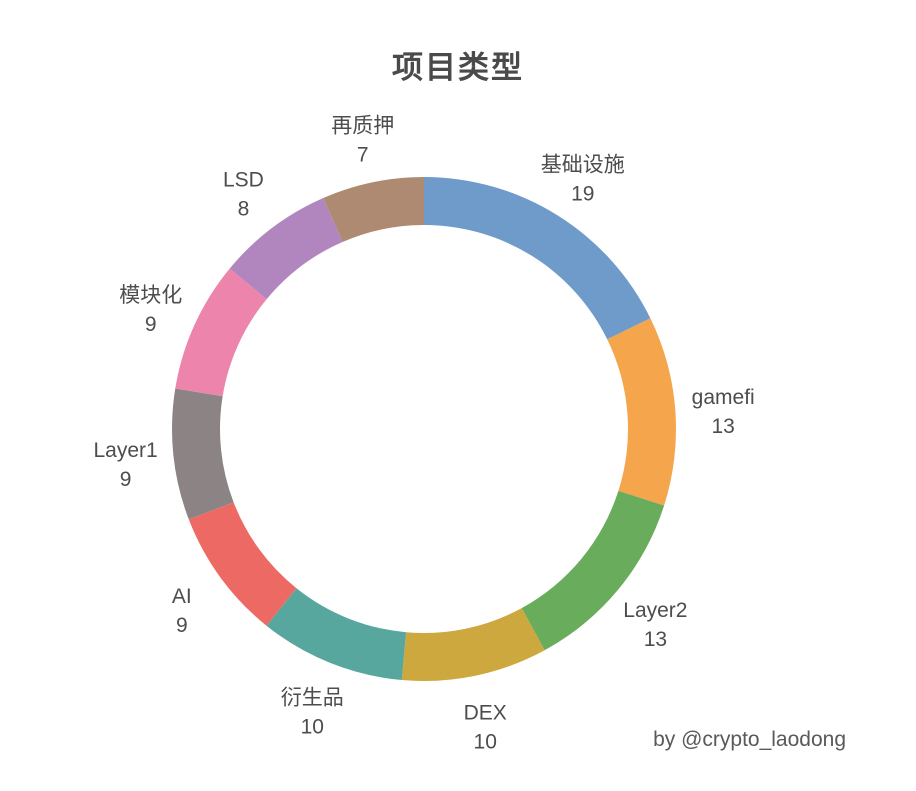 Image resolution: width=916 pixels, height=791 pixels. I want to click on slice-label-衍生品: 衍生品 10, so click(312, 712).